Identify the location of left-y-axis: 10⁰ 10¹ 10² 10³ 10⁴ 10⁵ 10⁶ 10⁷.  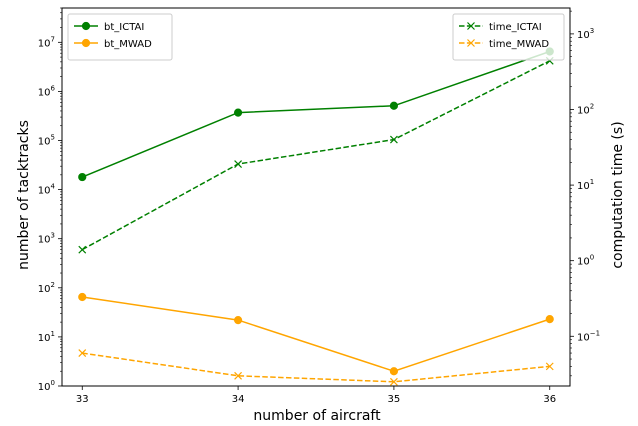
(50, 200).